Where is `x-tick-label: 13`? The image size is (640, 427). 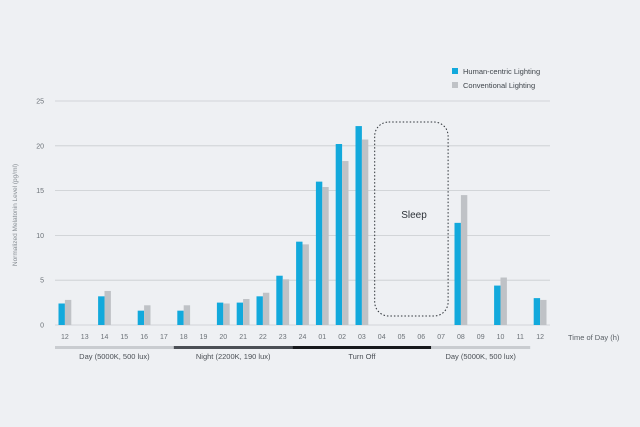 x-tick-label: 13 is located at coordinates (85, 337).